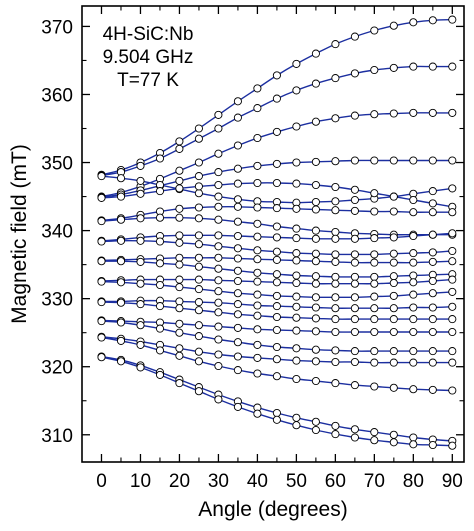  Describe the element at coordinates (101, 481) in the screenshot. I see `x-tick-label: 0` at that location.